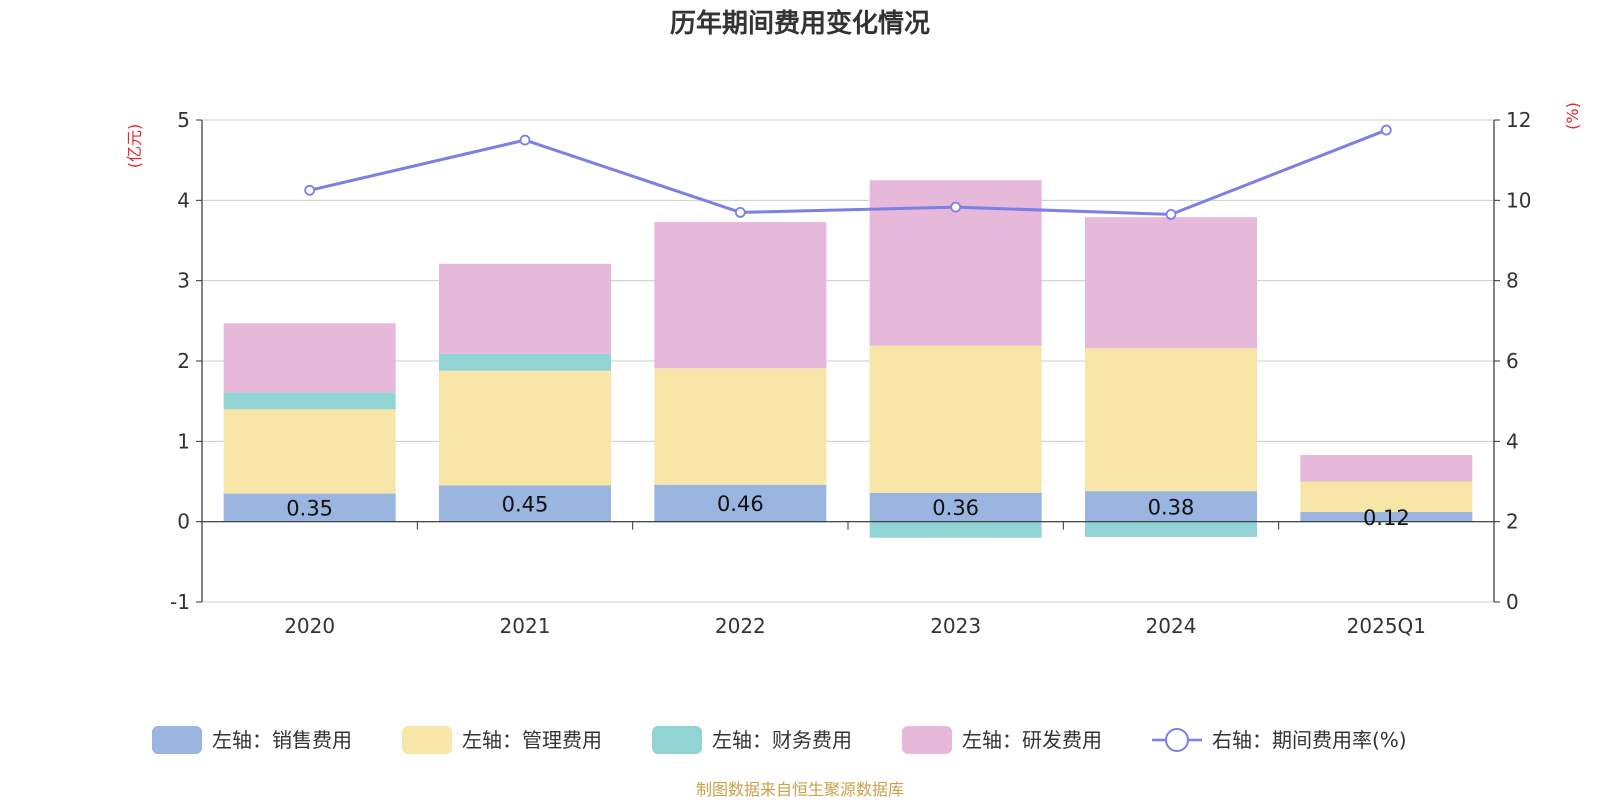 The height and width of the screenshot is (800, 1600). I want to click on right-tick-label: 2, so click(1512, 522).